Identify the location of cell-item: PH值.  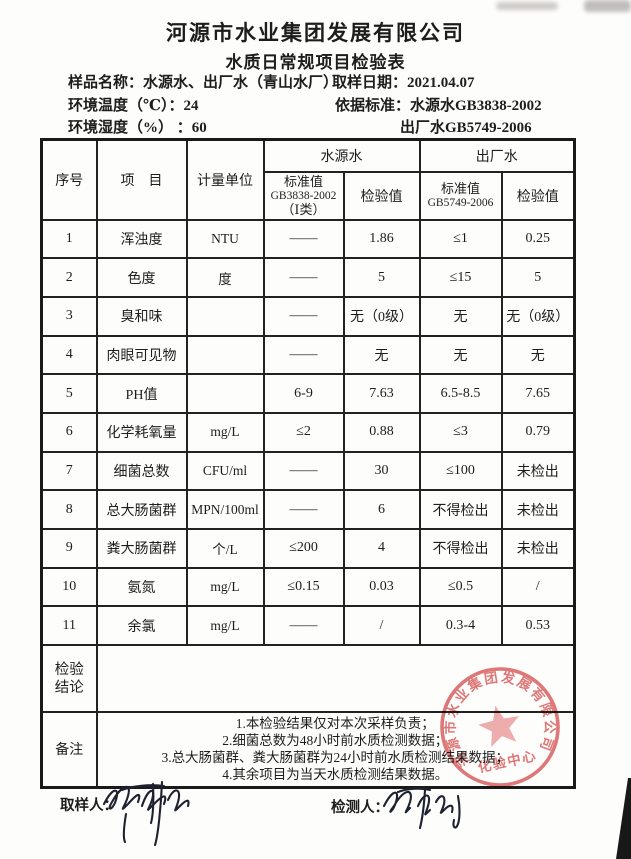
(141, 393).